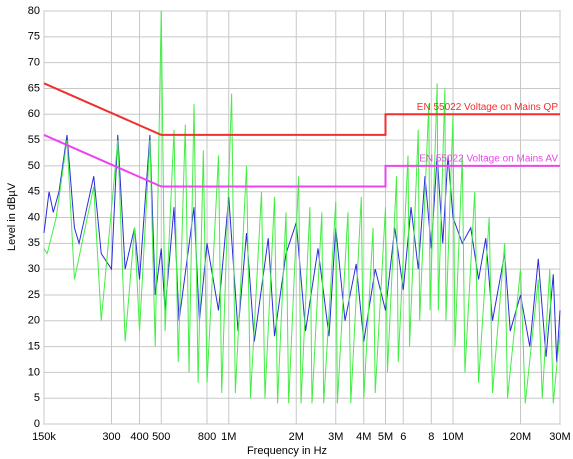 The width and height of the screenshot is (573, 459). Describe the element at coordinates (37, 398) in the screenshot. I see `y-tick-label: 5` at that location.